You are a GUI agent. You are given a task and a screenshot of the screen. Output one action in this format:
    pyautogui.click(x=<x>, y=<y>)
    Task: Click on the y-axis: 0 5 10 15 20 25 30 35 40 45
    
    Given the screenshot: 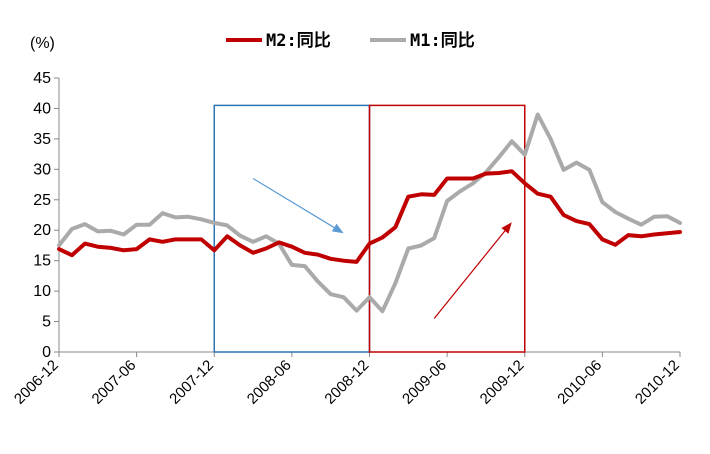 What is the action you would take?
    pyautogui.click(x=46, y=215)
    